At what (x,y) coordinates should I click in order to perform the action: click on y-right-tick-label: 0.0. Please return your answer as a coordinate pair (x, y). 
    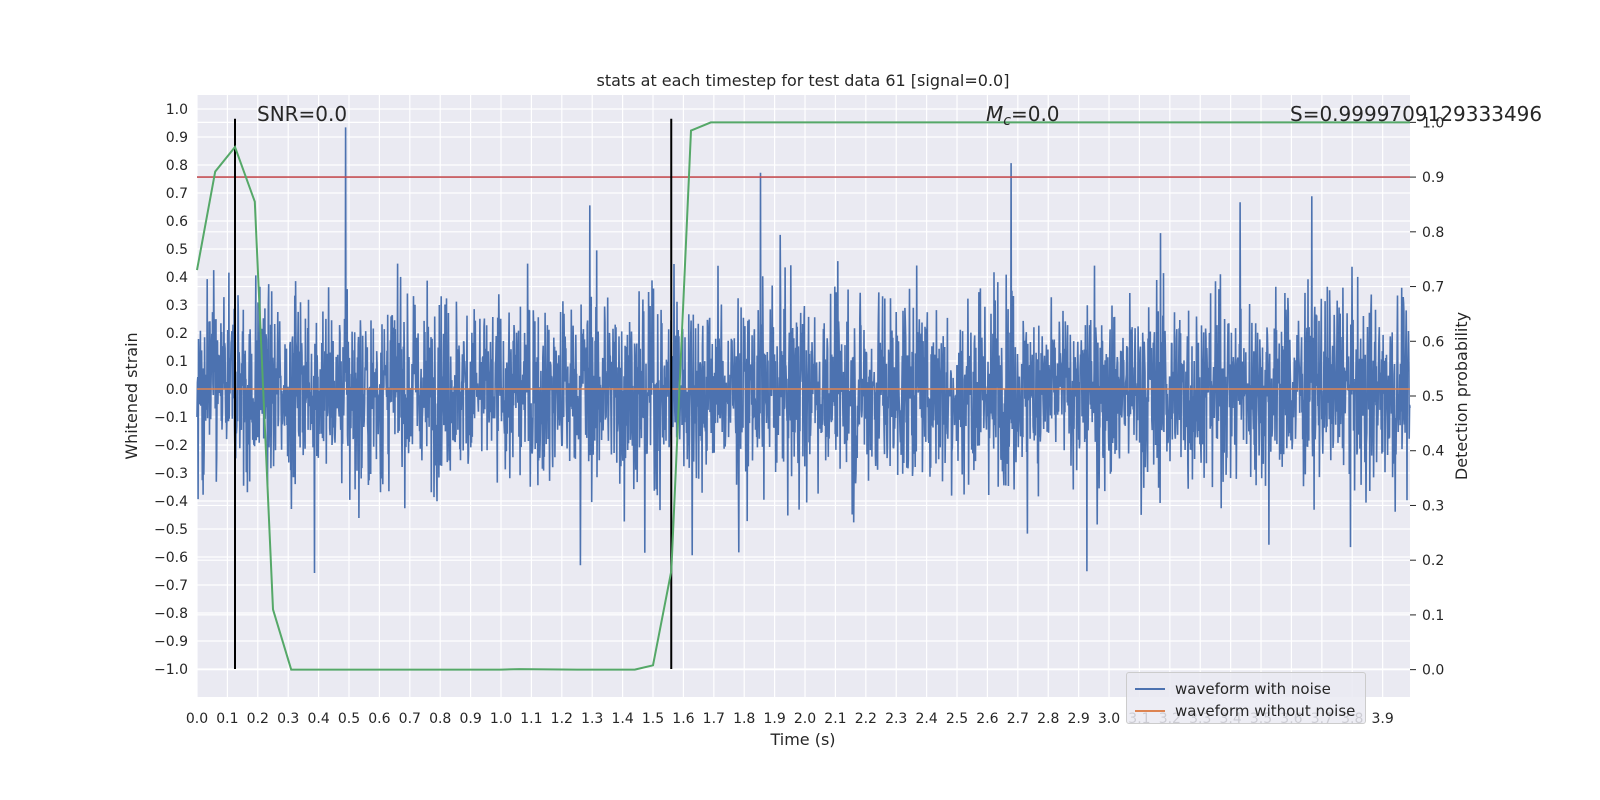
    Looking at the image, I should click on (1433, 671).